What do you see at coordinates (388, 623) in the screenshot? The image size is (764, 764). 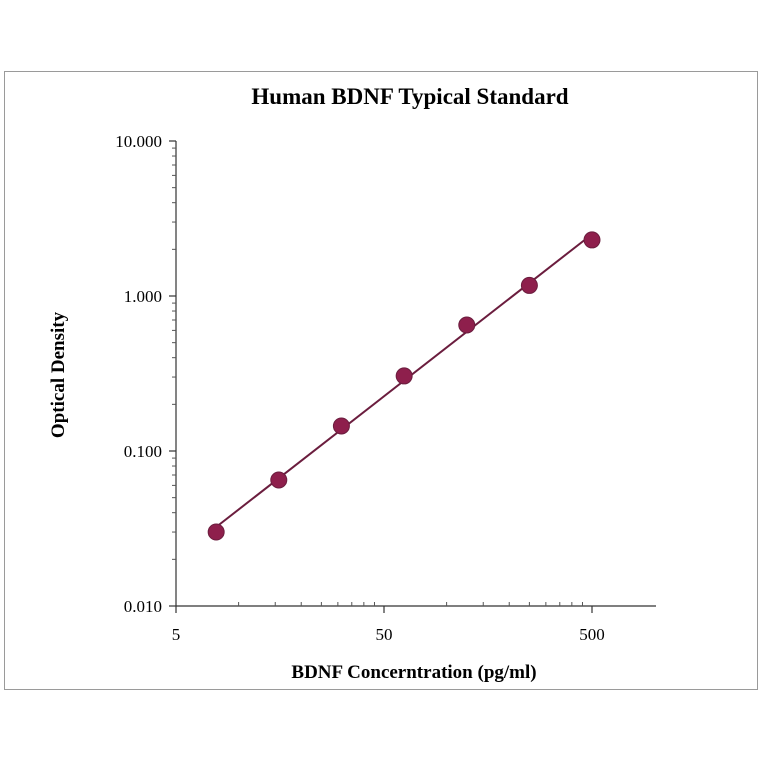 I see `x-ticks: 5 50 500` at bounding box center [388, 623].